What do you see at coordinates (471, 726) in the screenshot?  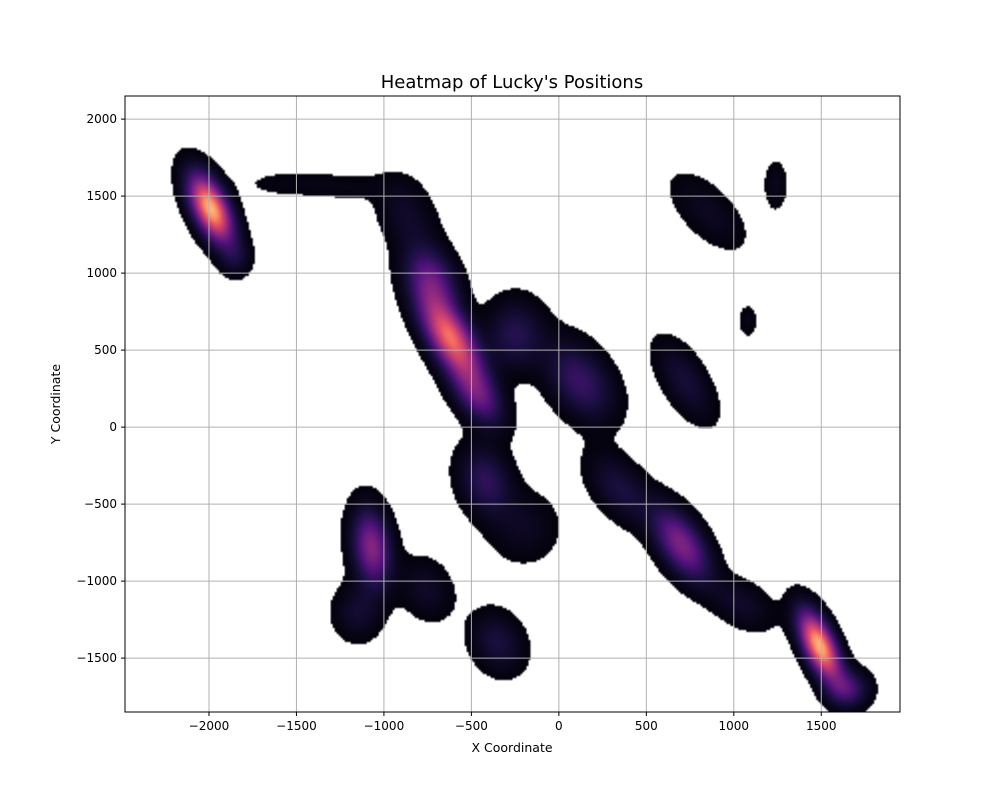 I see `x-tick-label: −500` at bounding box center [471, 726].